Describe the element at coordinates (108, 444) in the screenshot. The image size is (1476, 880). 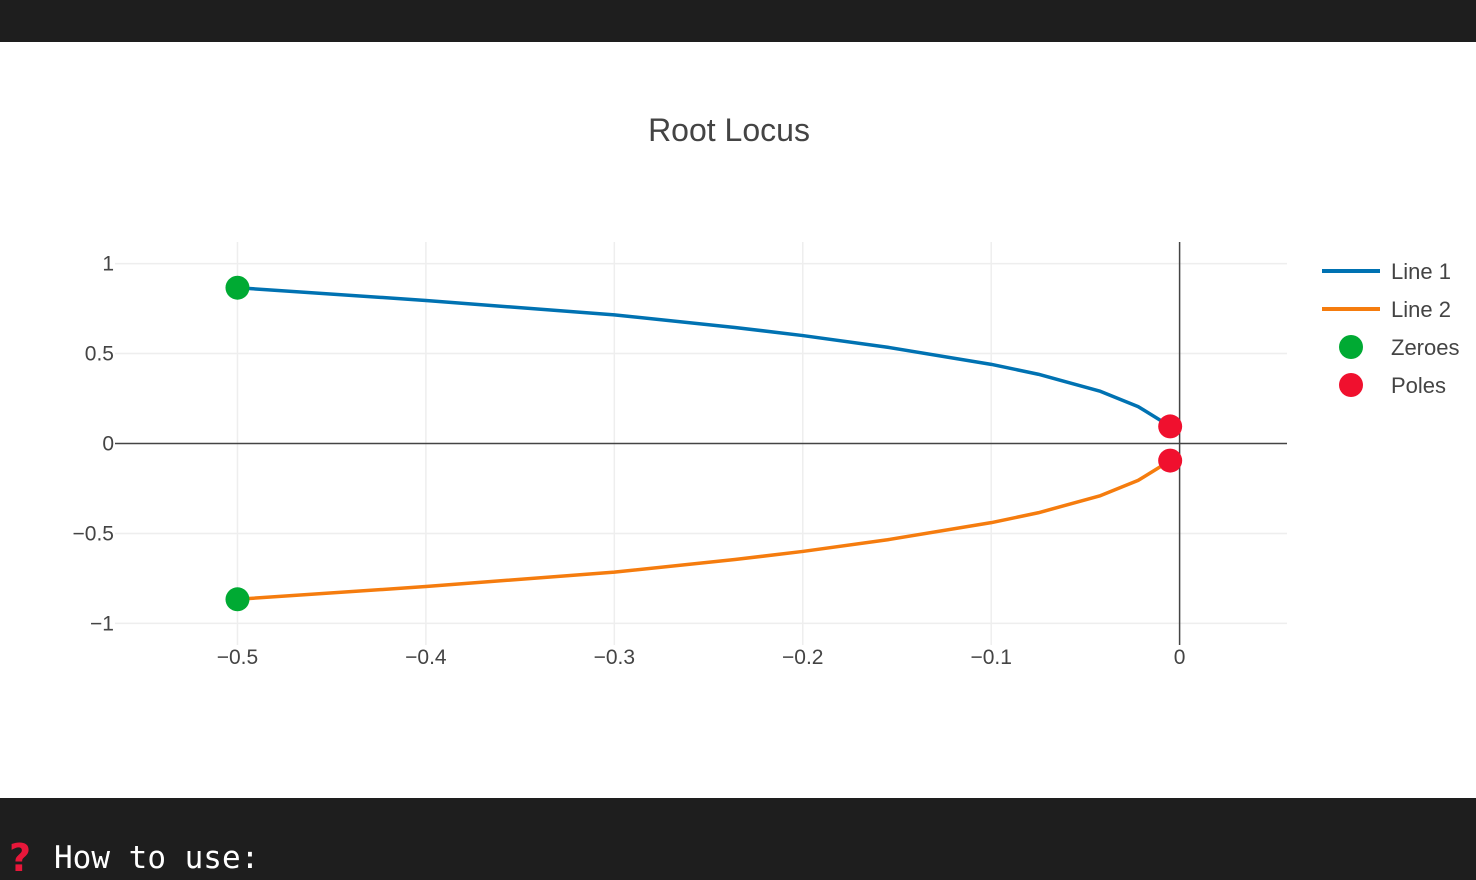
I see `y-tick-label: 0` at that location.